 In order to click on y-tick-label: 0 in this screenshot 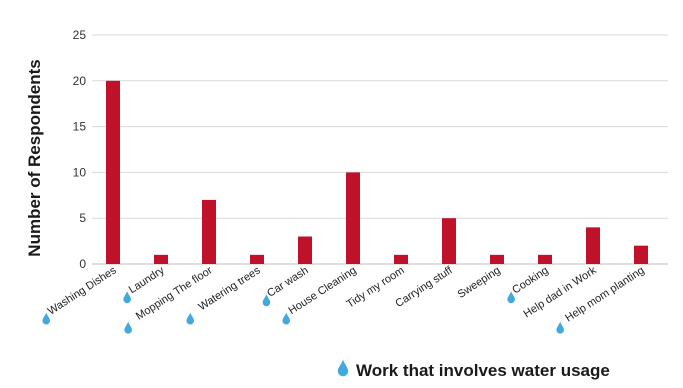, I will do `click(82, 264)`.